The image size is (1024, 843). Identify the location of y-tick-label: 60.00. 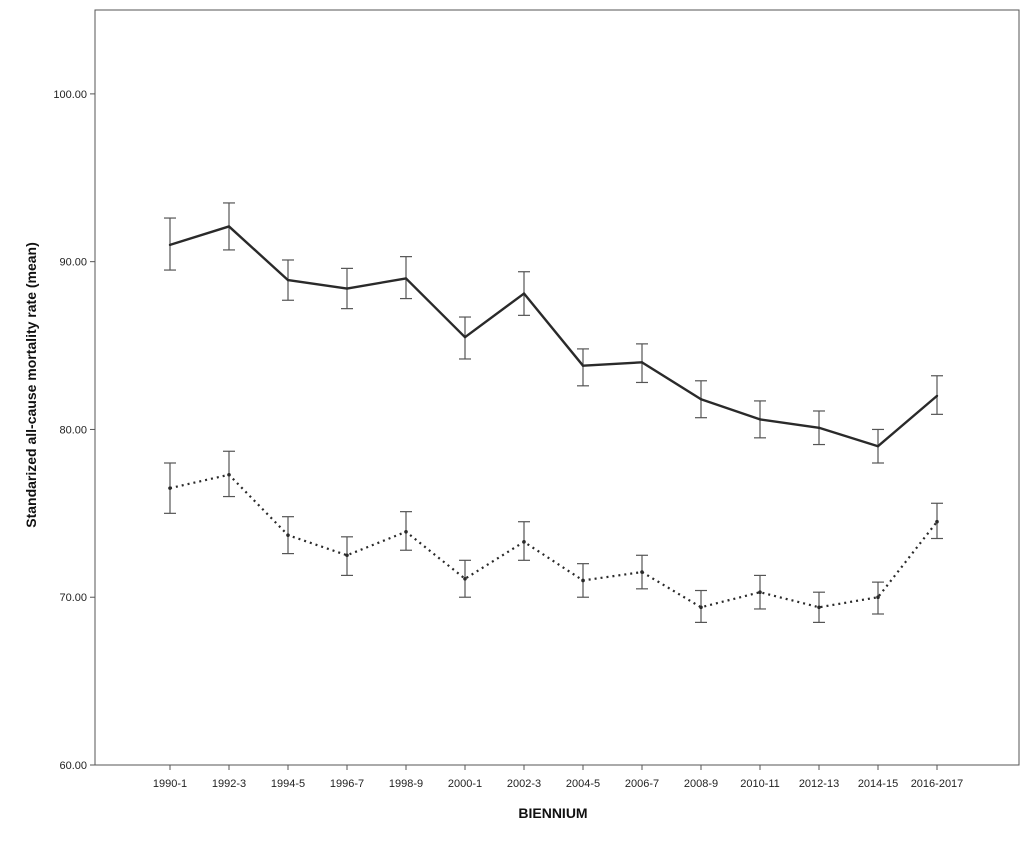
(73, 766).